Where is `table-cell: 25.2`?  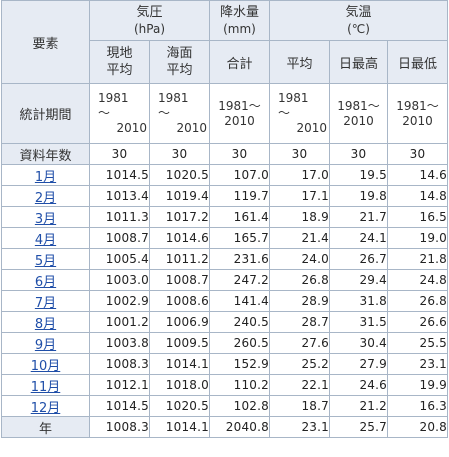 table-cell: 25.2 is located at coordinates (299, 364).